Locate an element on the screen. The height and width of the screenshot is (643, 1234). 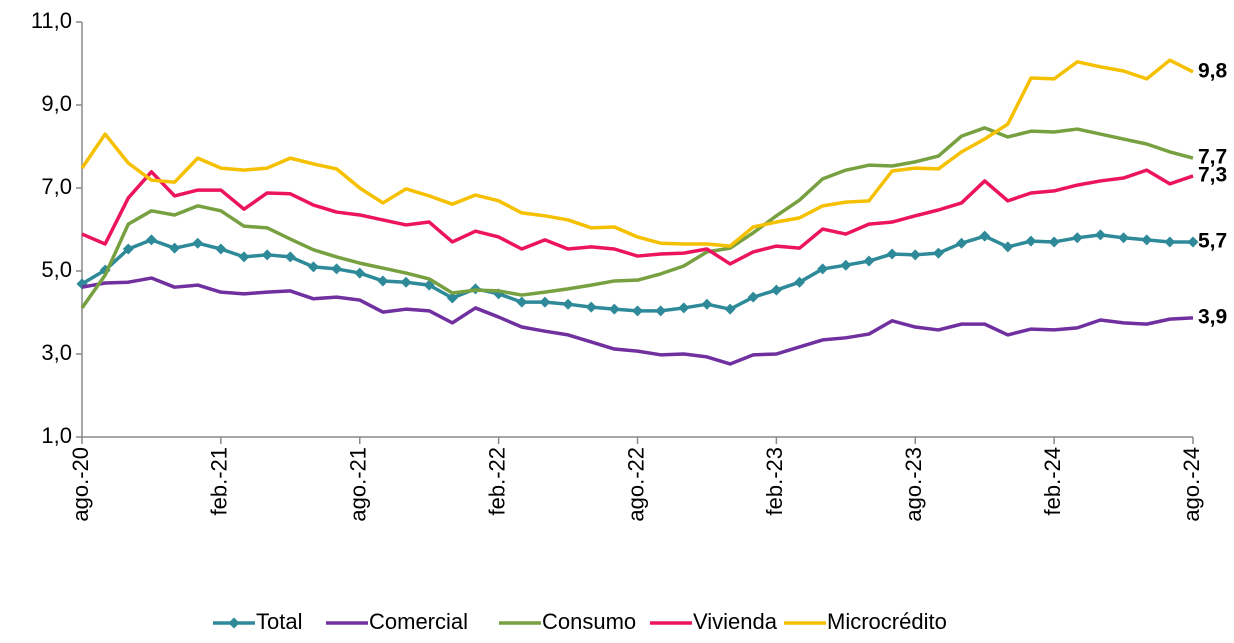
y-tick-label: 11,0 is located at coordinates (51, 20).